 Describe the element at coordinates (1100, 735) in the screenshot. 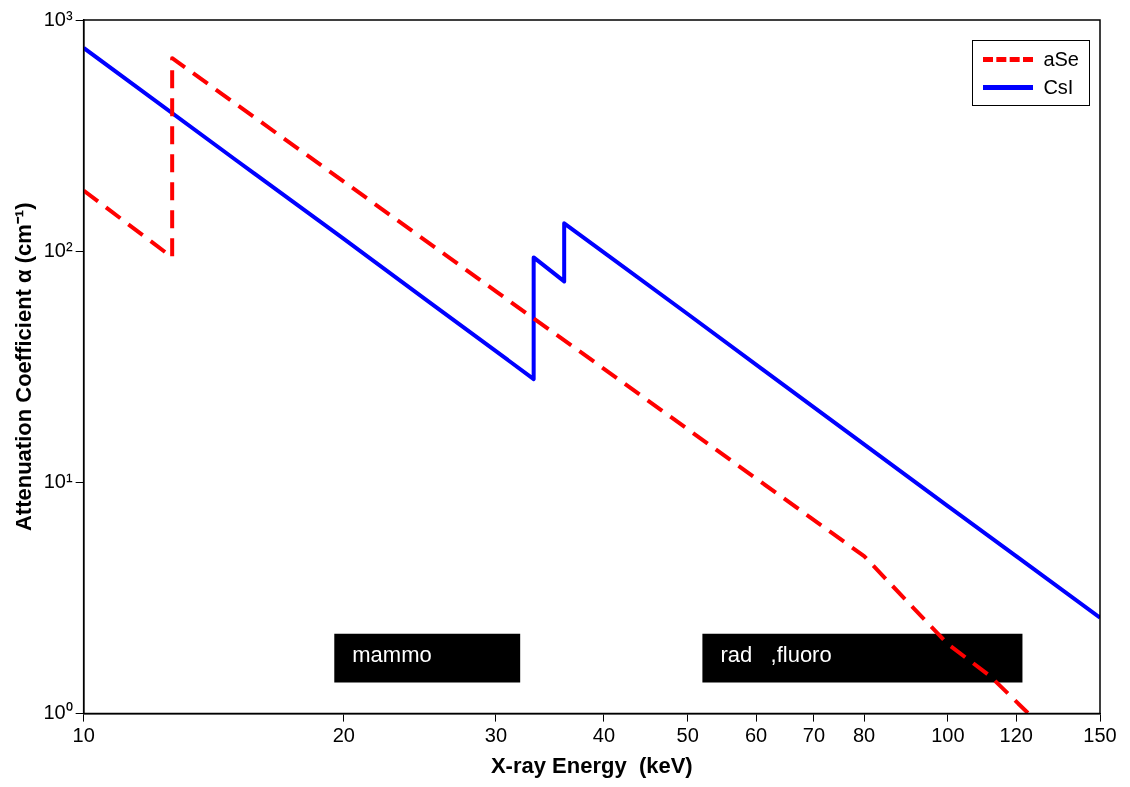

I see `x-tick-label: 150` at that location.